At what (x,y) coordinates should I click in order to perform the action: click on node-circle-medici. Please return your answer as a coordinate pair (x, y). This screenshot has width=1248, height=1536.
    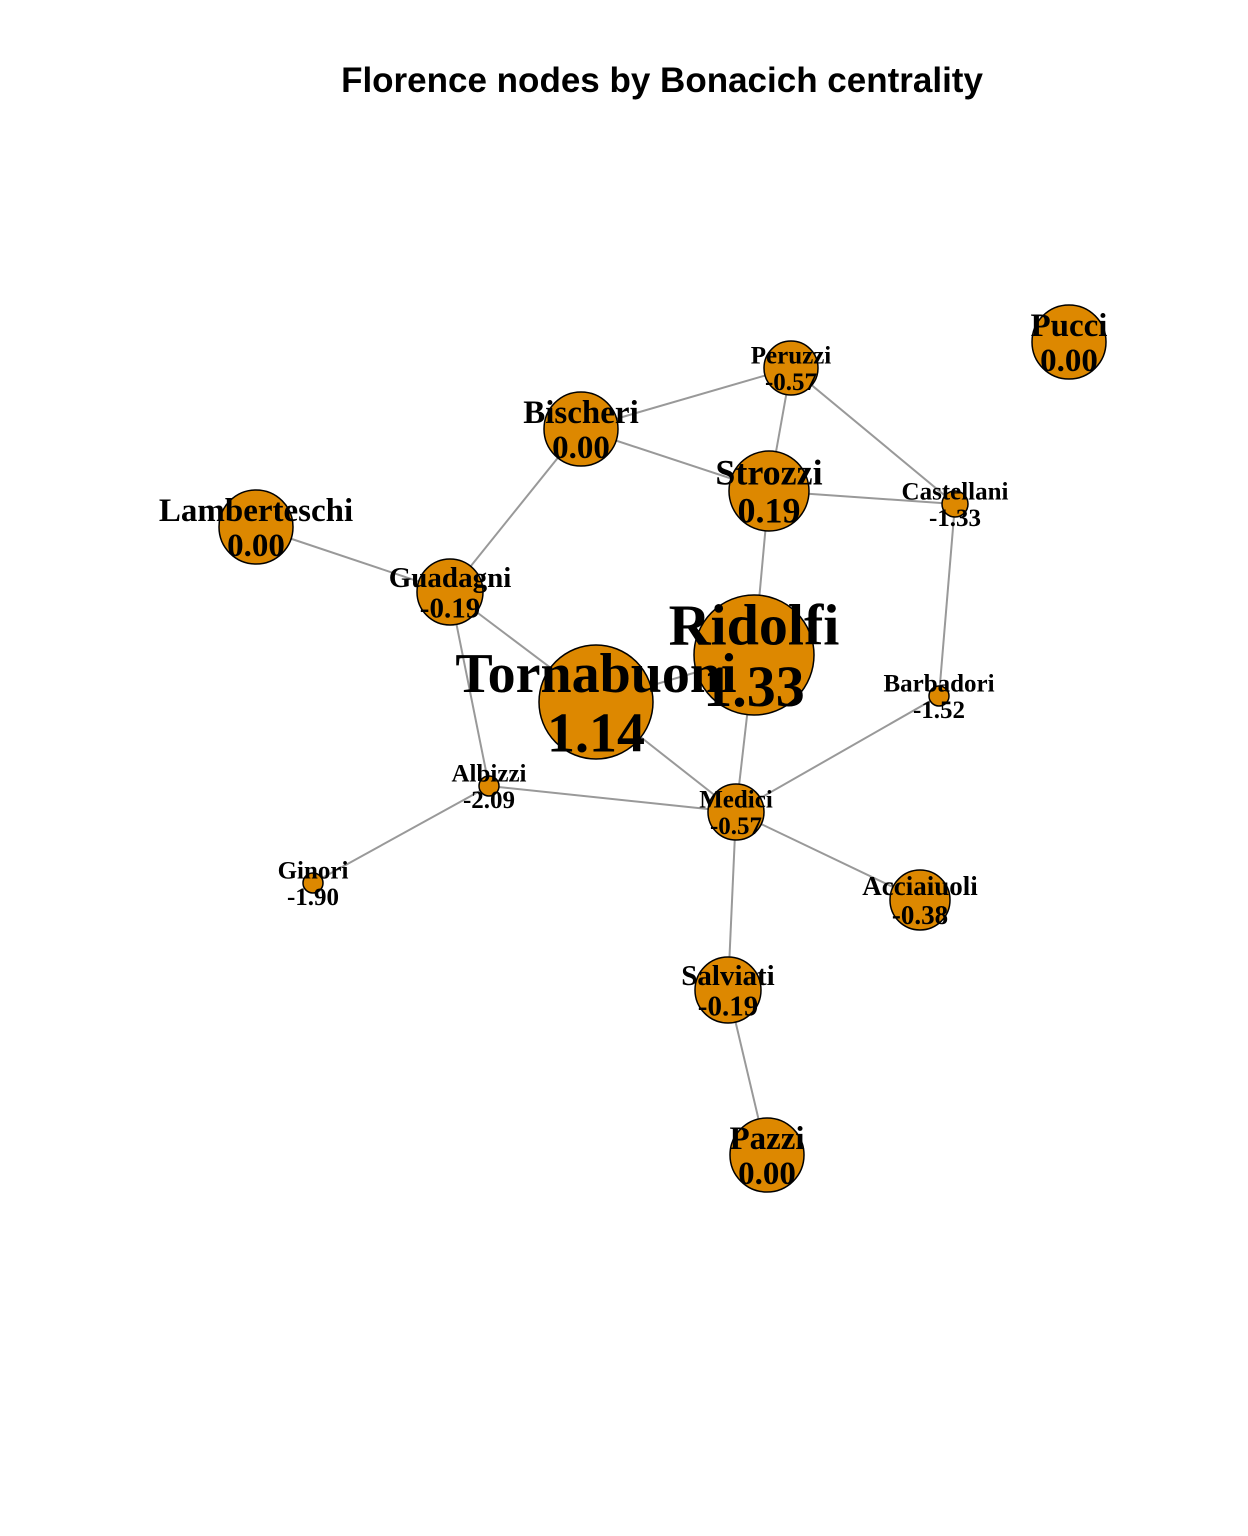
    Looking at the image, I should click on (736, 812).